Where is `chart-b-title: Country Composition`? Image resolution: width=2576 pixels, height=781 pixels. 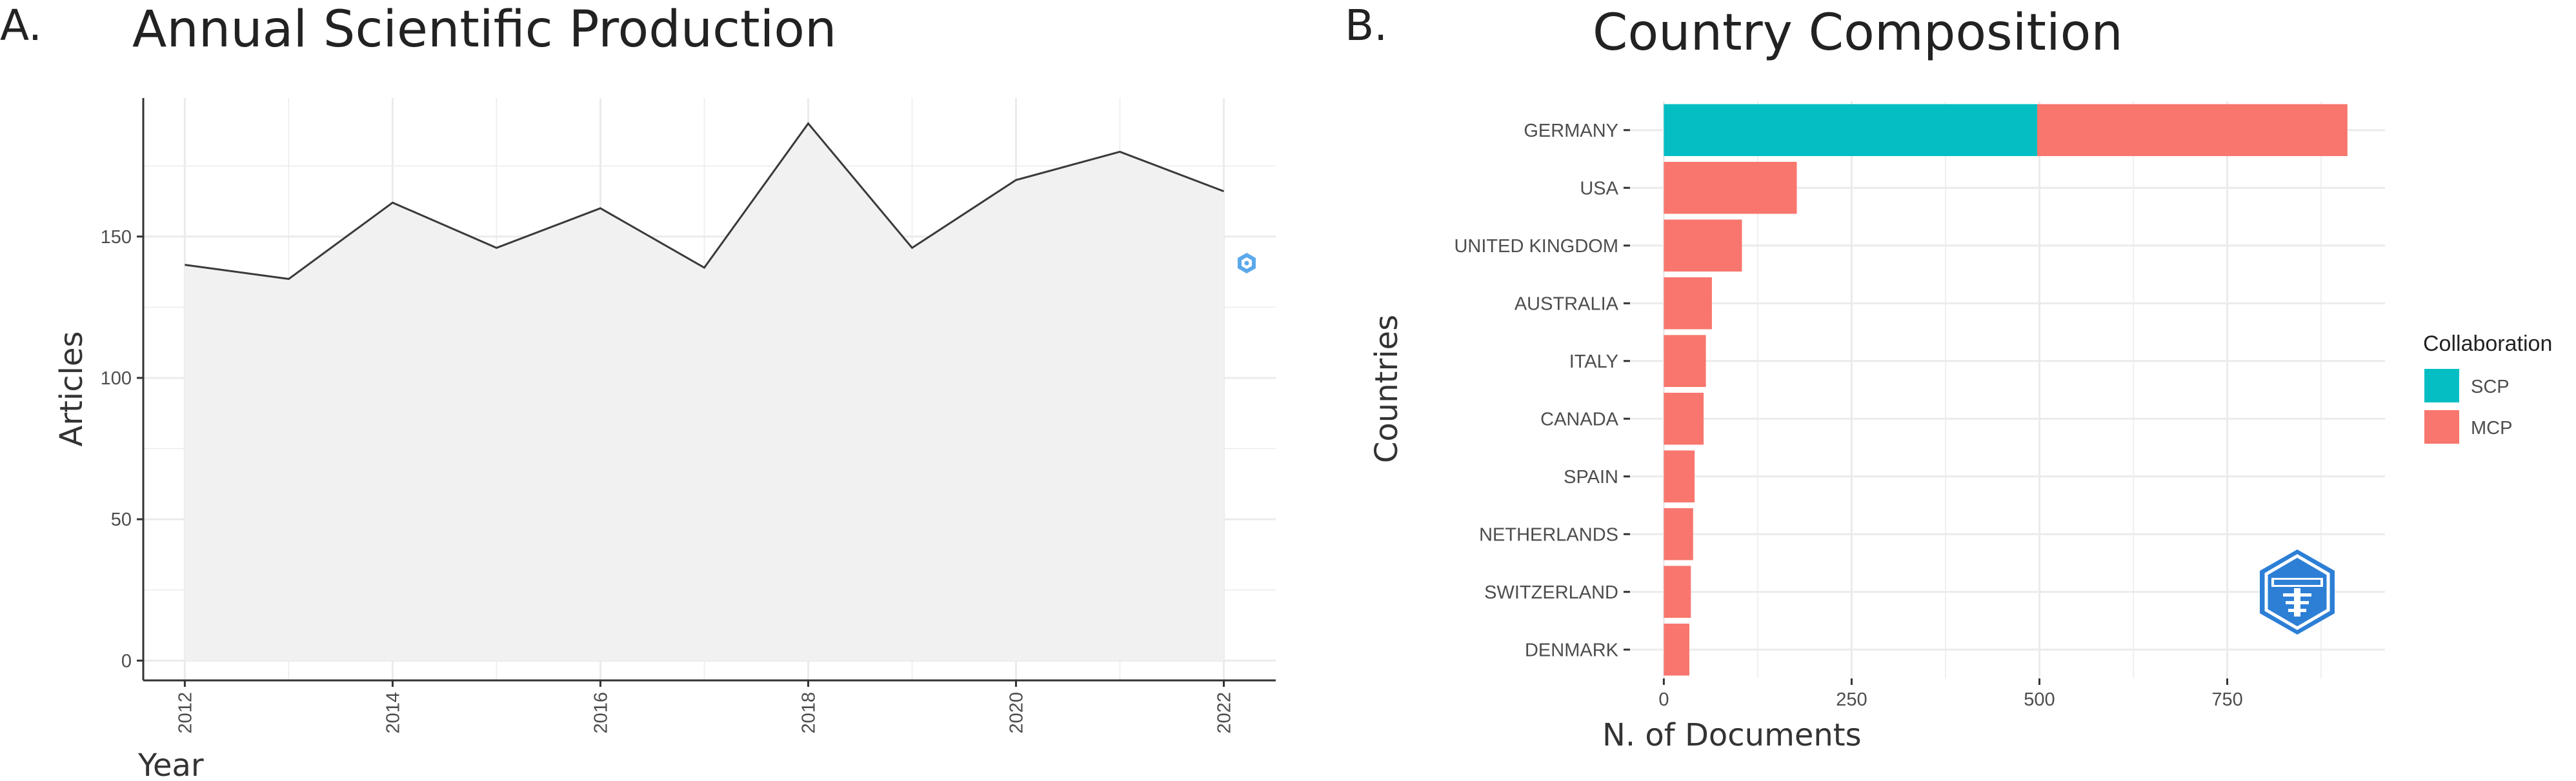 chart-b-title: Country Composition is located at coordinates (1858, 33).